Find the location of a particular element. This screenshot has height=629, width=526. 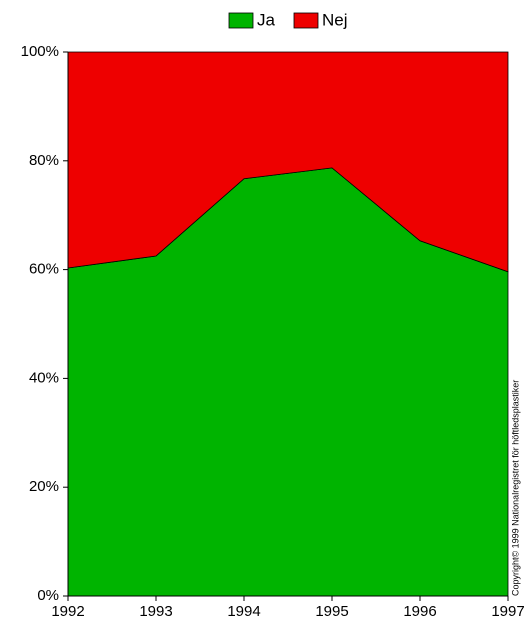

legend-label: Ja is located at coordinates (266, 19).